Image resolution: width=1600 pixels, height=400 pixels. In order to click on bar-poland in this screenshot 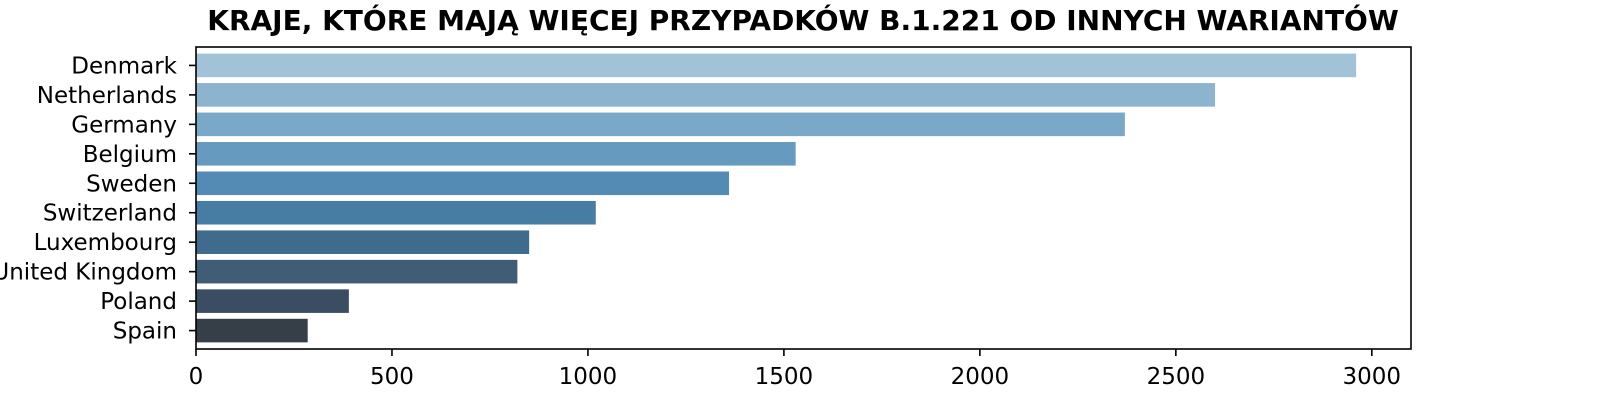, I will do `click(272, 301)`.